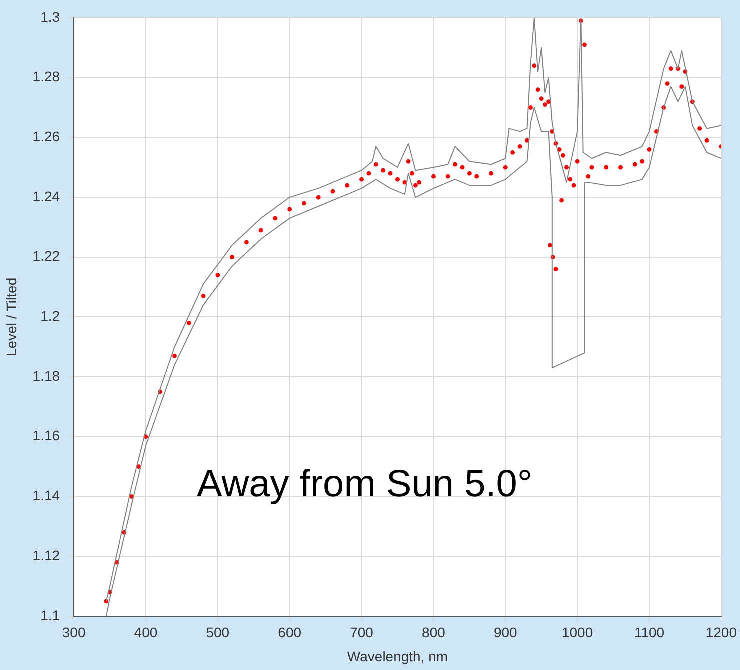 This screenshot has width=740, height=670. Describe the element at coordinates (365, 485) in the screenshot. I see `annotation: Away from Sun 5.0°` at that location.